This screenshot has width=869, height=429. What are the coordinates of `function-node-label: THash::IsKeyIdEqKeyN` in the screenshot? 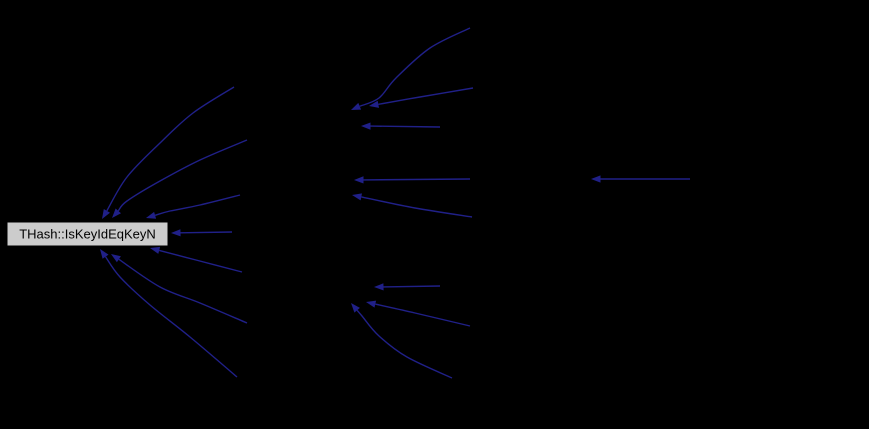 It's located at (87, 234).